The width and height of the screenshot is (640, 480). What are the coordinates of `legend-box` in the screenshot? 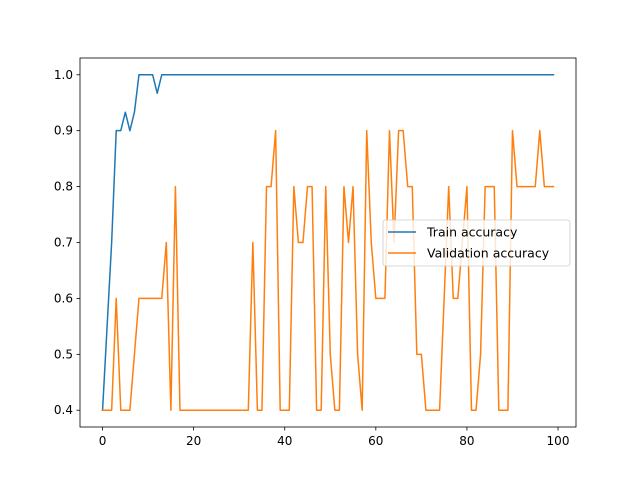 It's located at (476, 243).